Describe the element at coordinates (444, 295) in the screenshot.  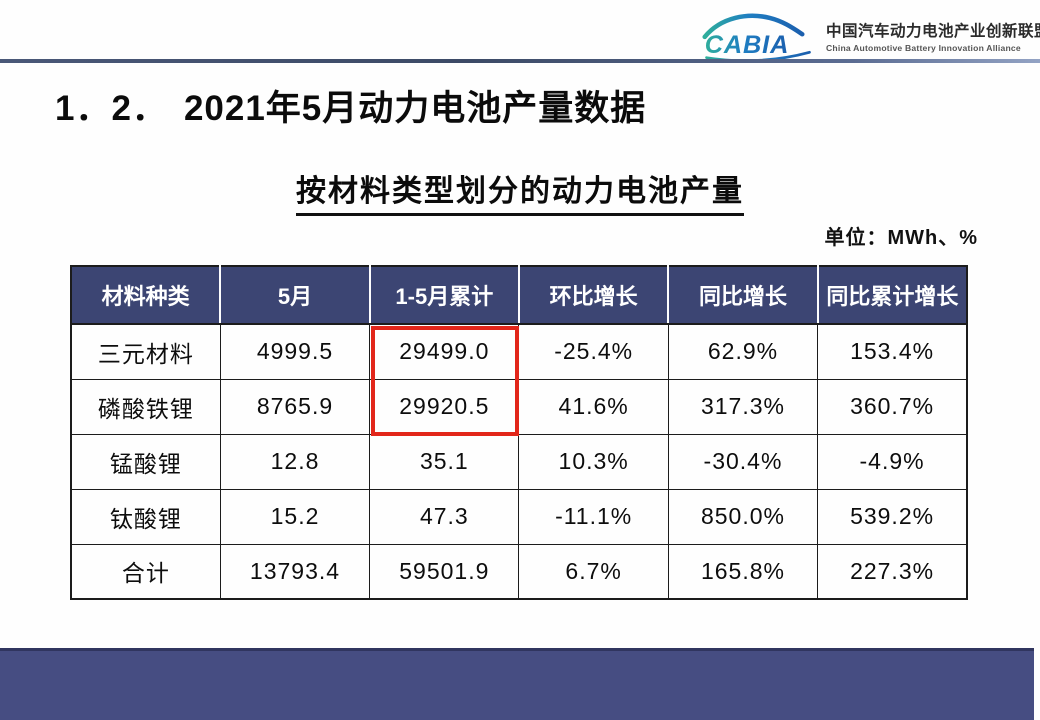
I see `col-header-cumulative: 1-5月累计` at that location.